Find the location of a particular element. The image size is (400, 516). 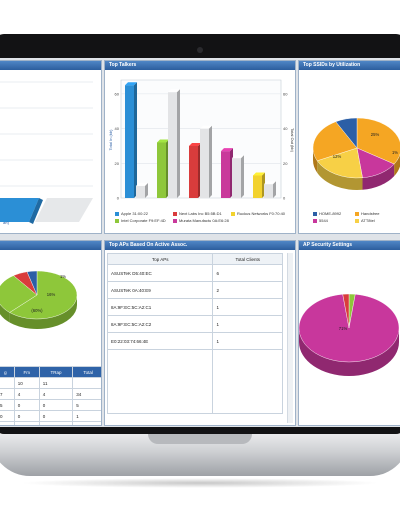

legend-item: Apple 31:00:22 is located at coordinates (131, 213).